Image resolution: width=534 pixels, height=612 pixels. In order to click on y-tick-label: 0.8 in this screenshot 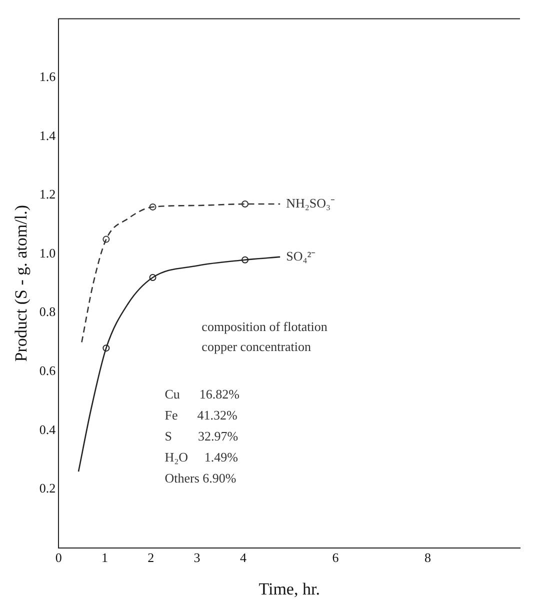, I will do `click(47, 312)`.